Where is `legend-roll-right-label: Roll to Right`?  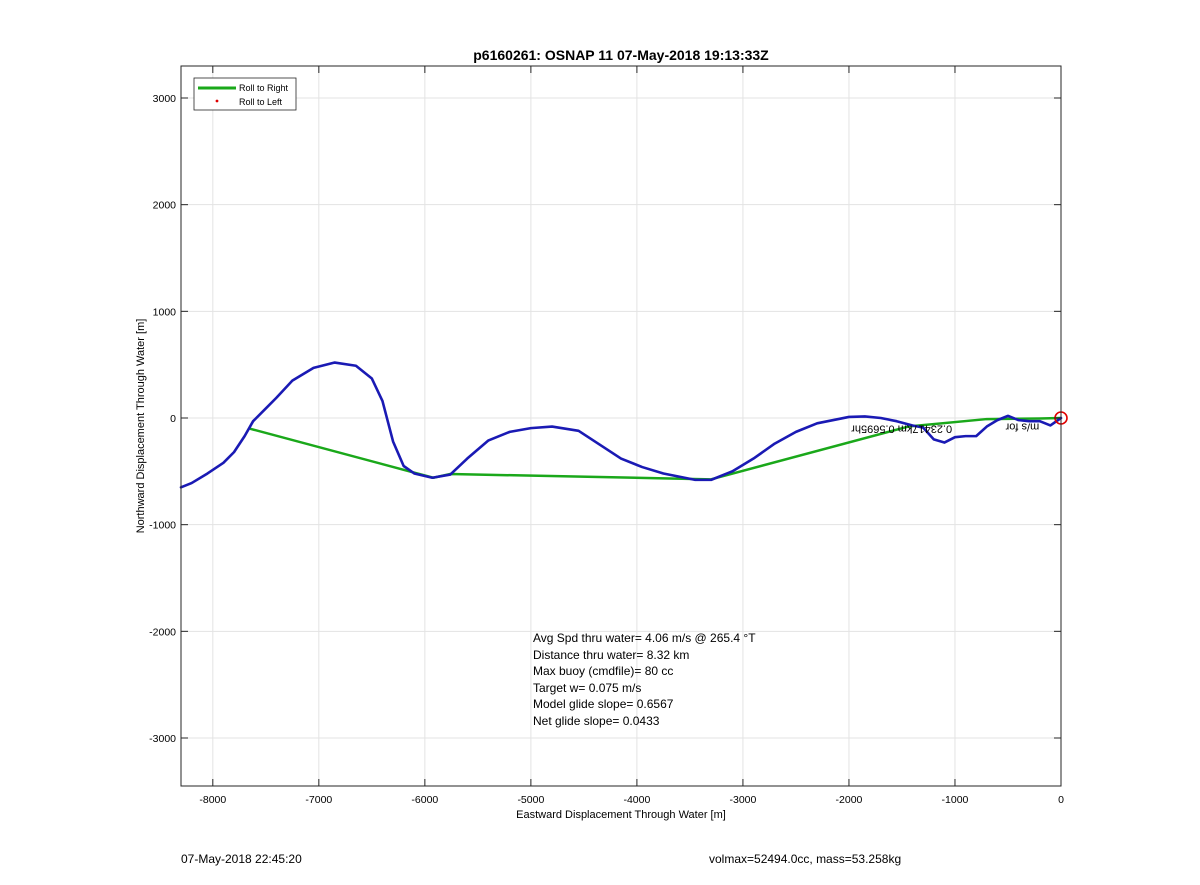 legend-roll-right-label: Roll to Right is located at coordinates (264, 88).